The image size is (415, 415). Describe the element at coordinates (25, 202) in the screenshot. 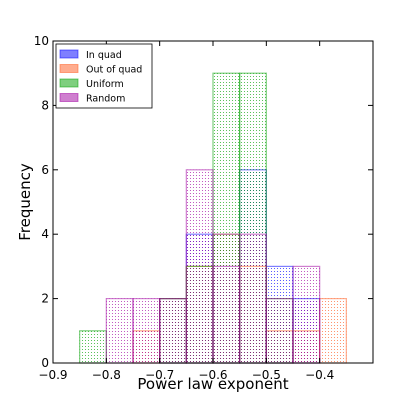

I see `y-axis-title: Frequency` at that location.